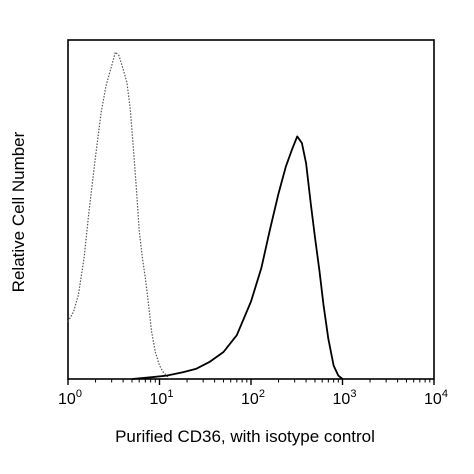 The width and height of the screenshot is (474, 474). I want to click on x-tick-label: 10³, so click(345, 398).